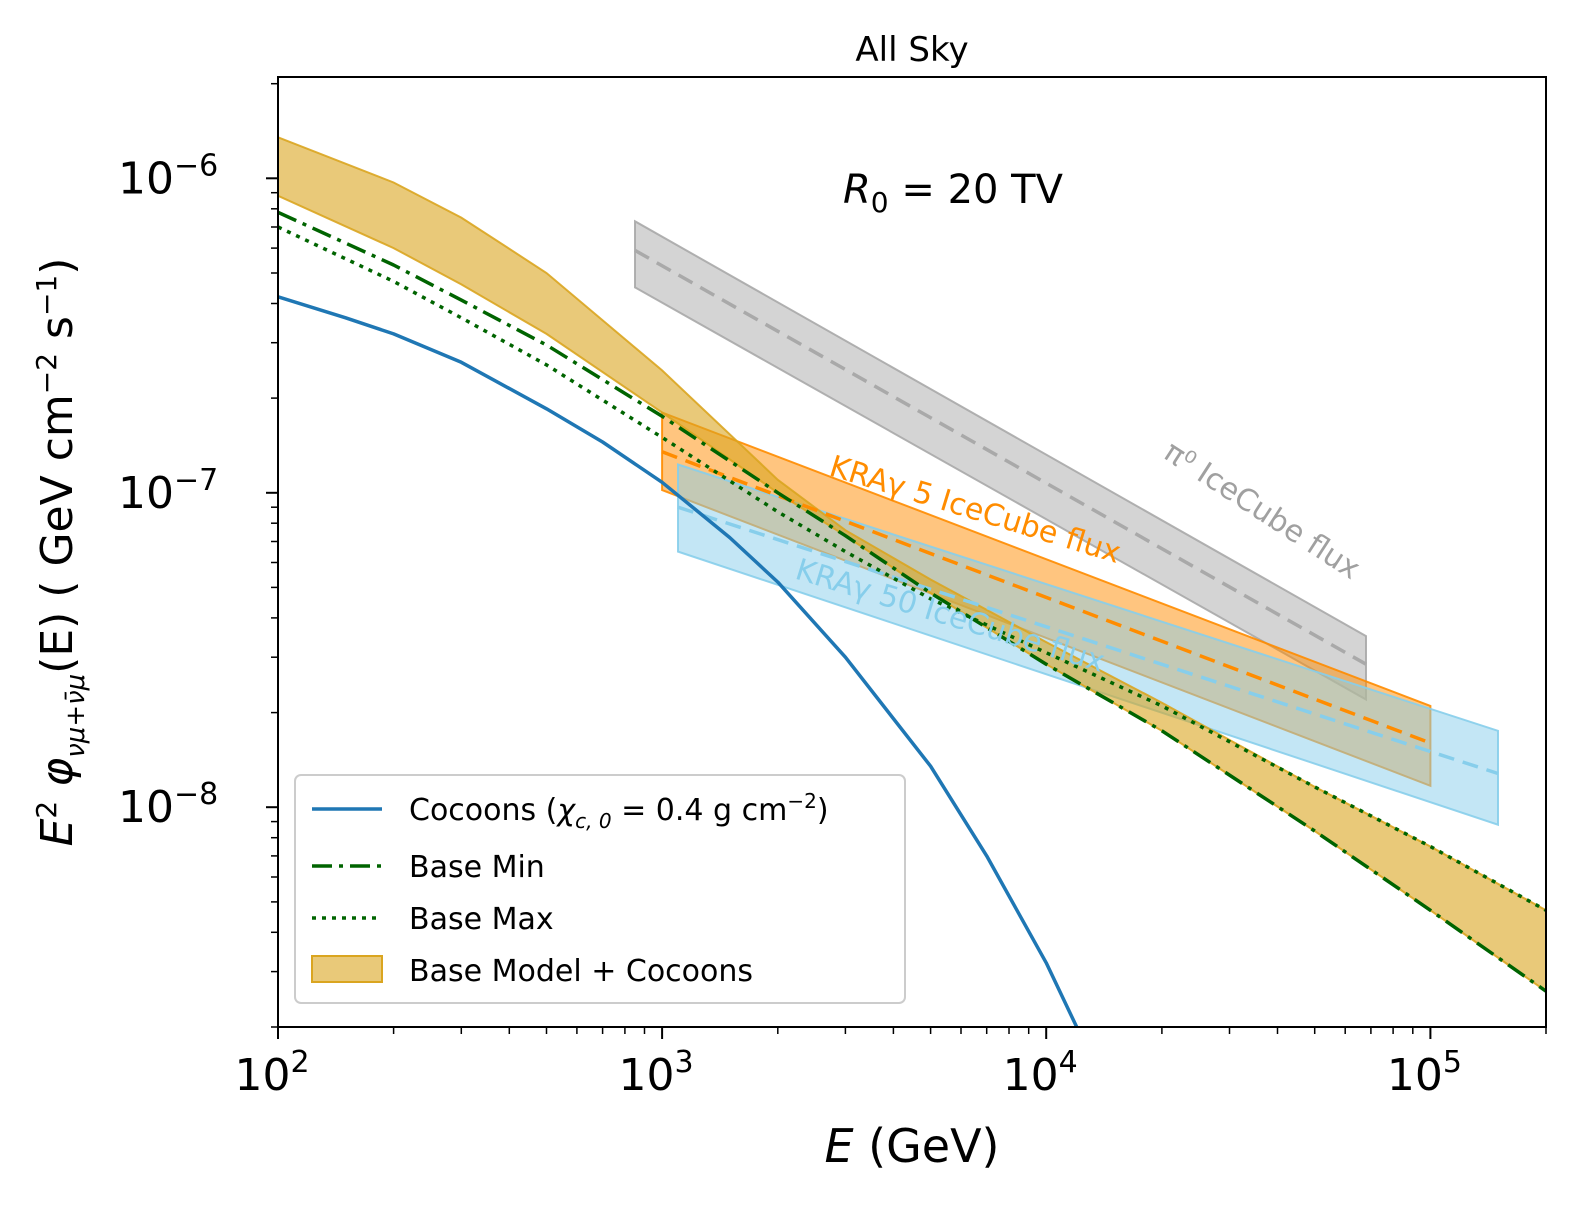  What do you see at coordinates (801, 801) in the screenshot?
I see `legend-cocoons-sup: −2` at bounding box center [801, 801].